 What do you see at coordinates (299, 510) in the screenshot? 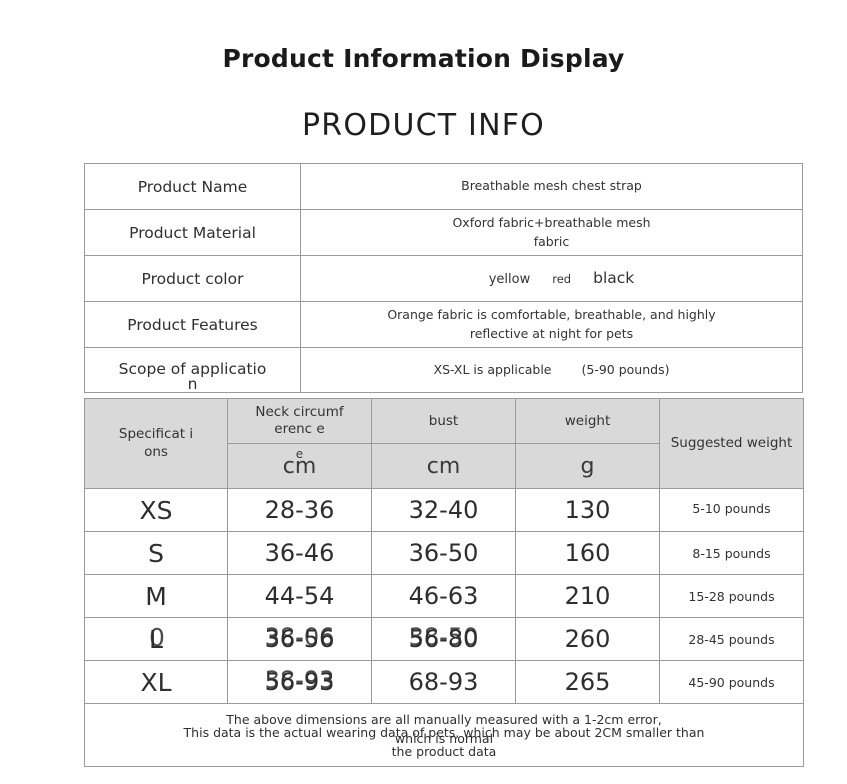
I see `neck-value-xs: 28-36` at bounding box center [299, 510].